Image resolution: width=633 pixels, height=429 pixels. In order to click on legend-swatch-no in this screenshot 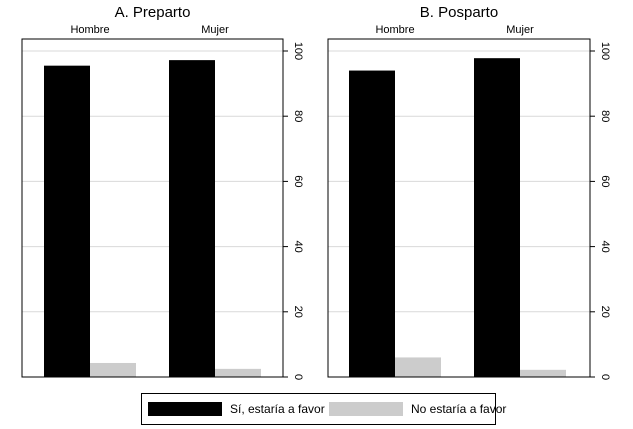, I will do `click(366, 409)`.